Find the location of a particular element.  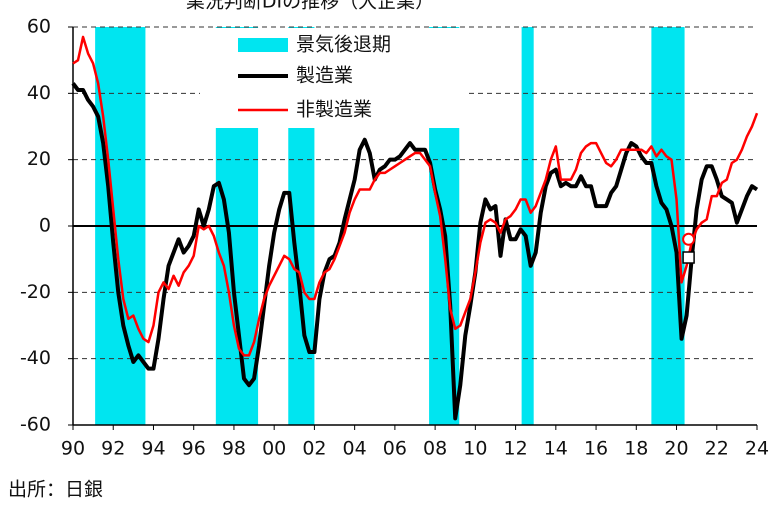

legend-label: 非製造業 is located at coordinates (334, 110).